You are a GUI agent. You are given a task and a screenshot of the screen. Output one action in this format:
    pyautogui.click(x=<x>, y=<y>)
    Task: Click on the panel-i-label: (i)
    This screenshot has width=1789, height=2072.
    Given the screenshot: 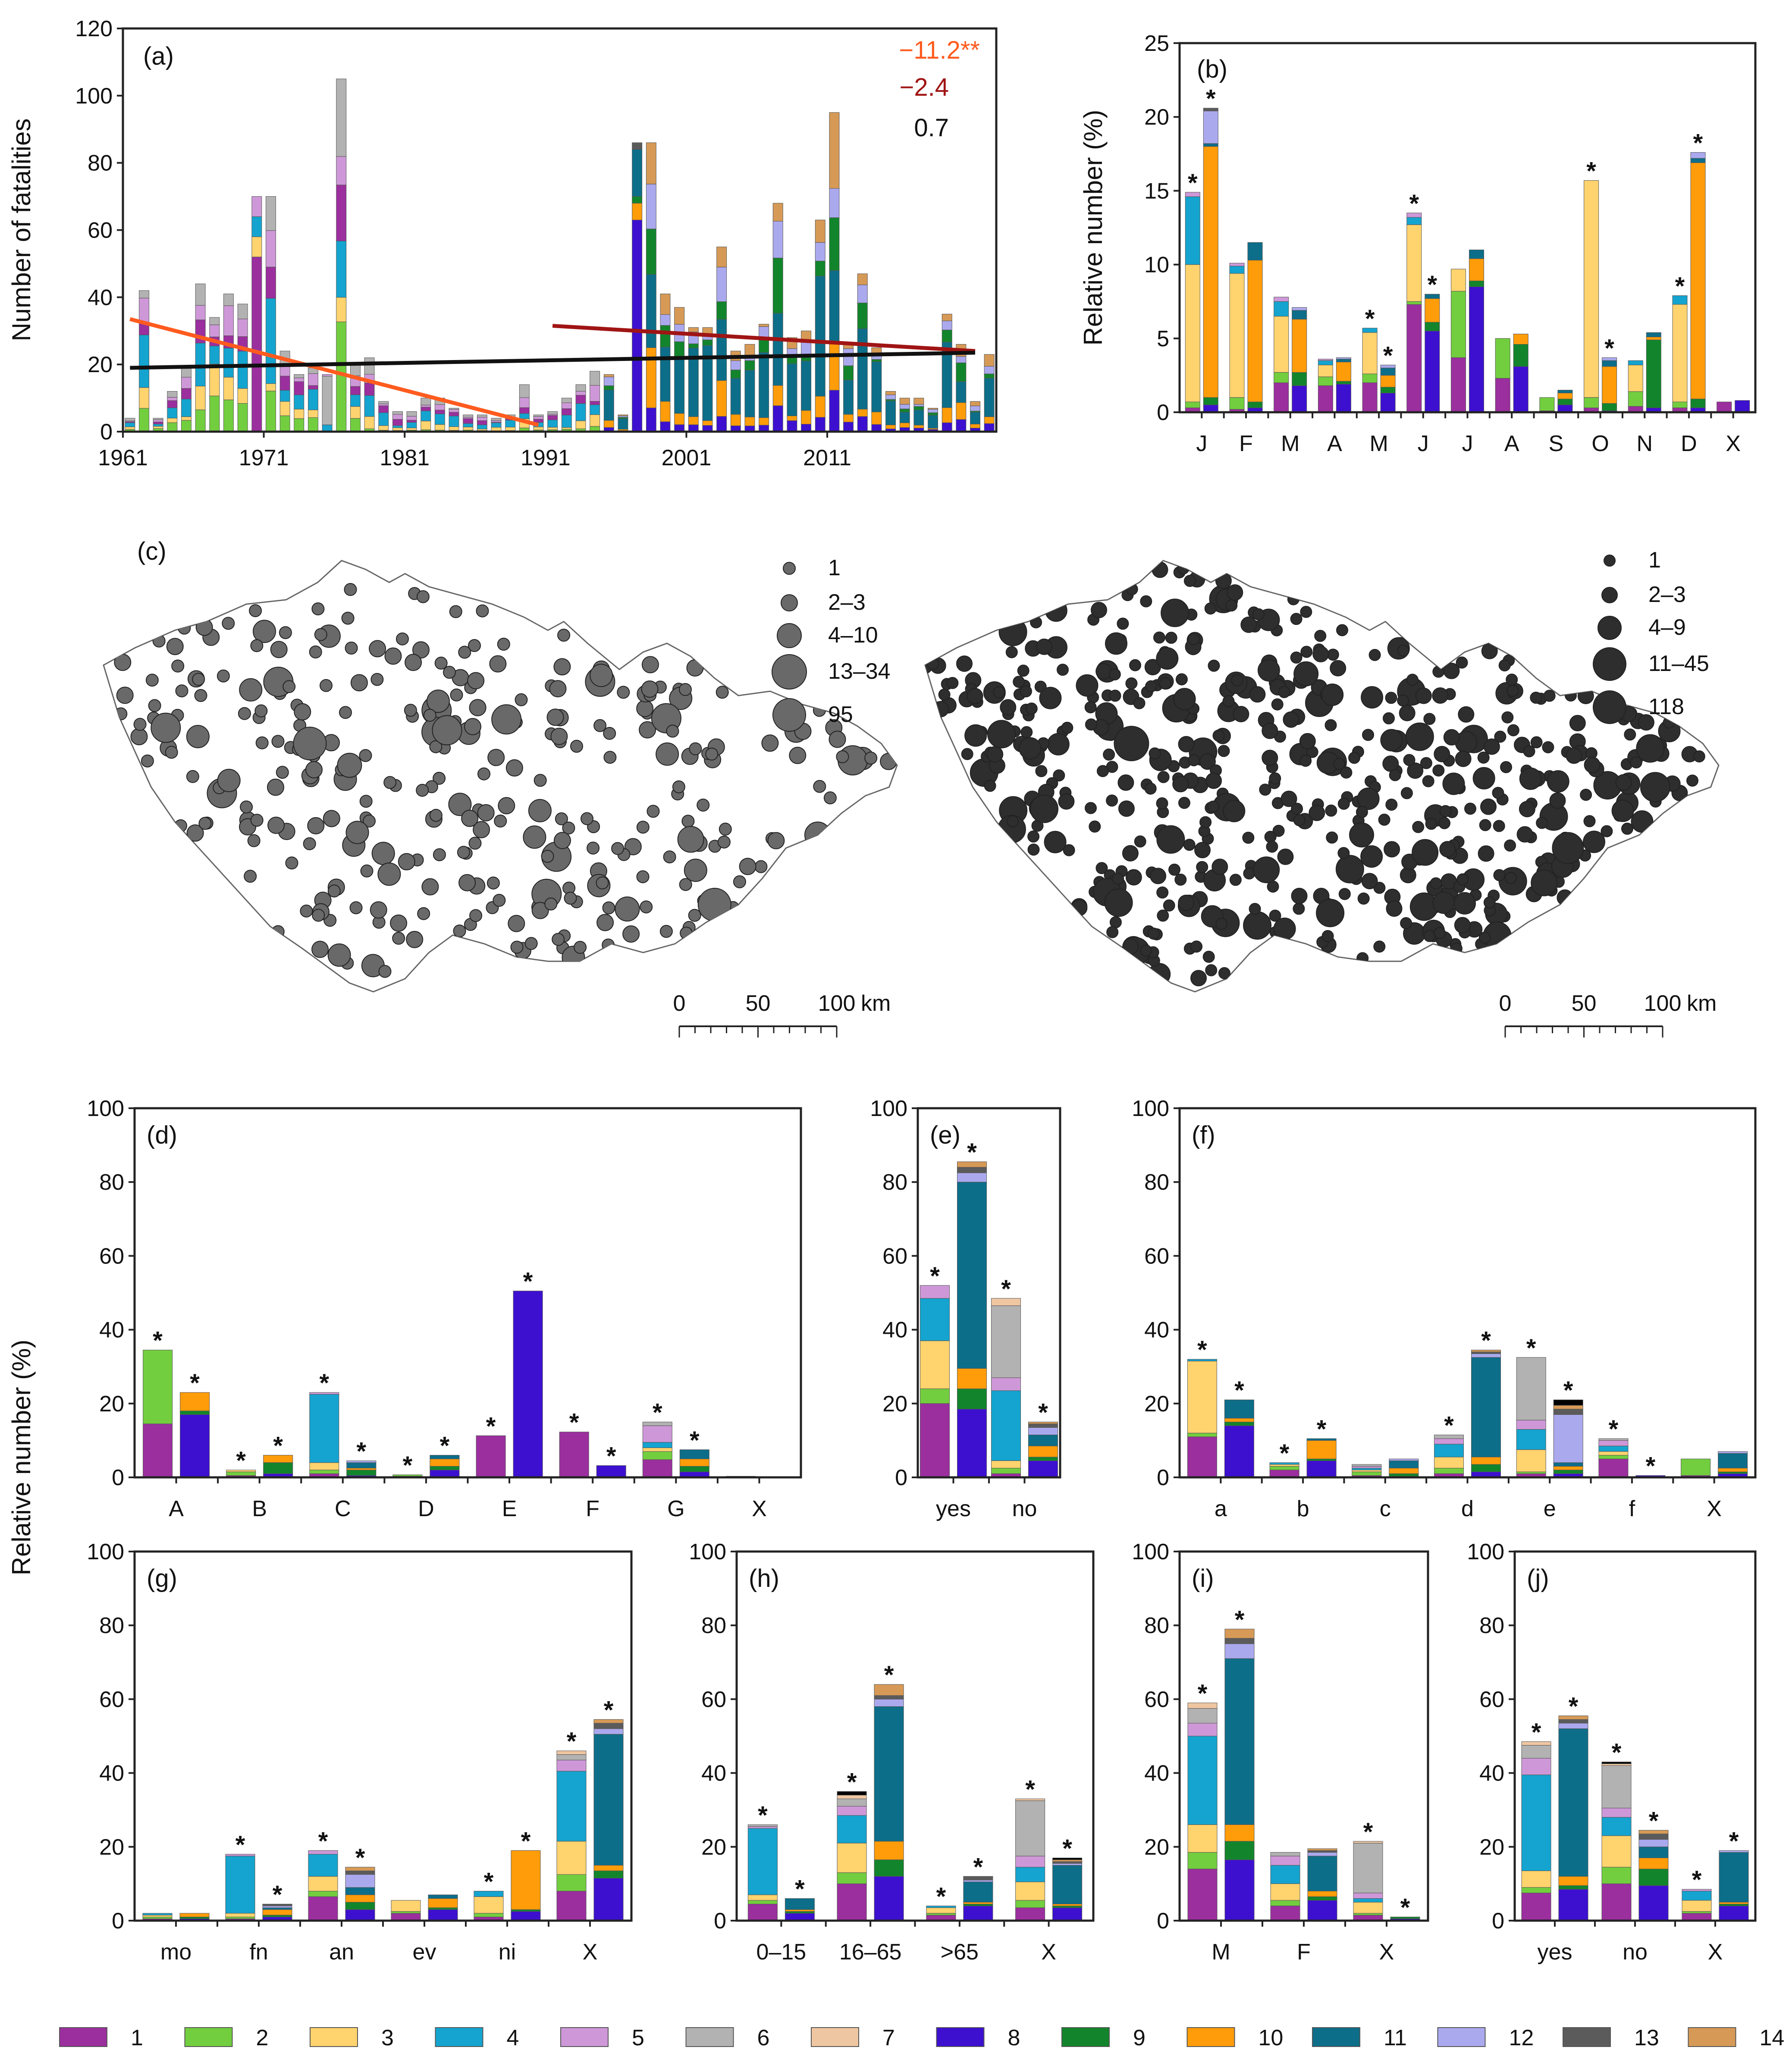 What is the action you would take?
    pyautogui.click(x=1203, y=1578)
    